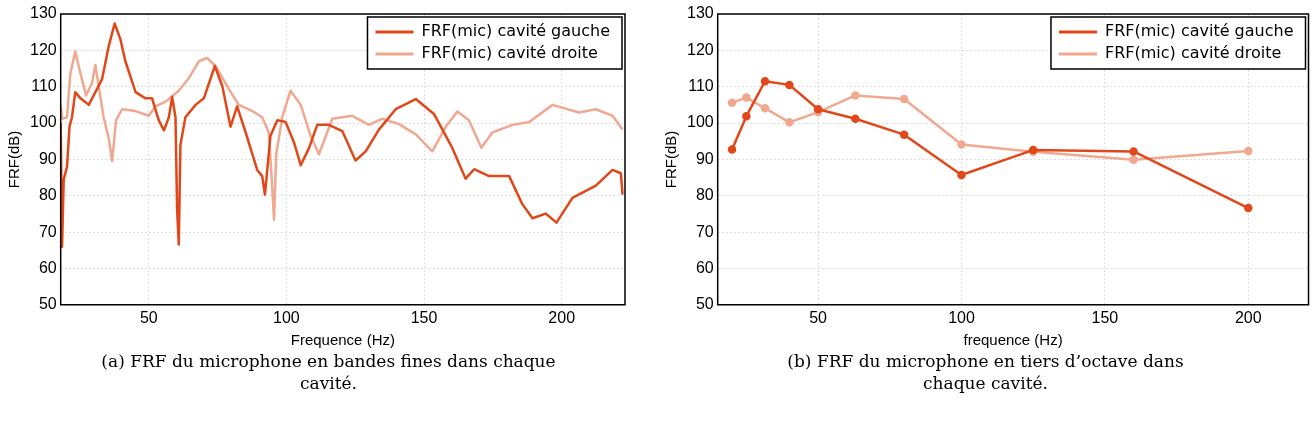 This screenshot has width=1314, height=430. Describe the element at coordinates (1013, 340) in the screenshot. I see `x-axis-title: frequence (Hz)` at that location.